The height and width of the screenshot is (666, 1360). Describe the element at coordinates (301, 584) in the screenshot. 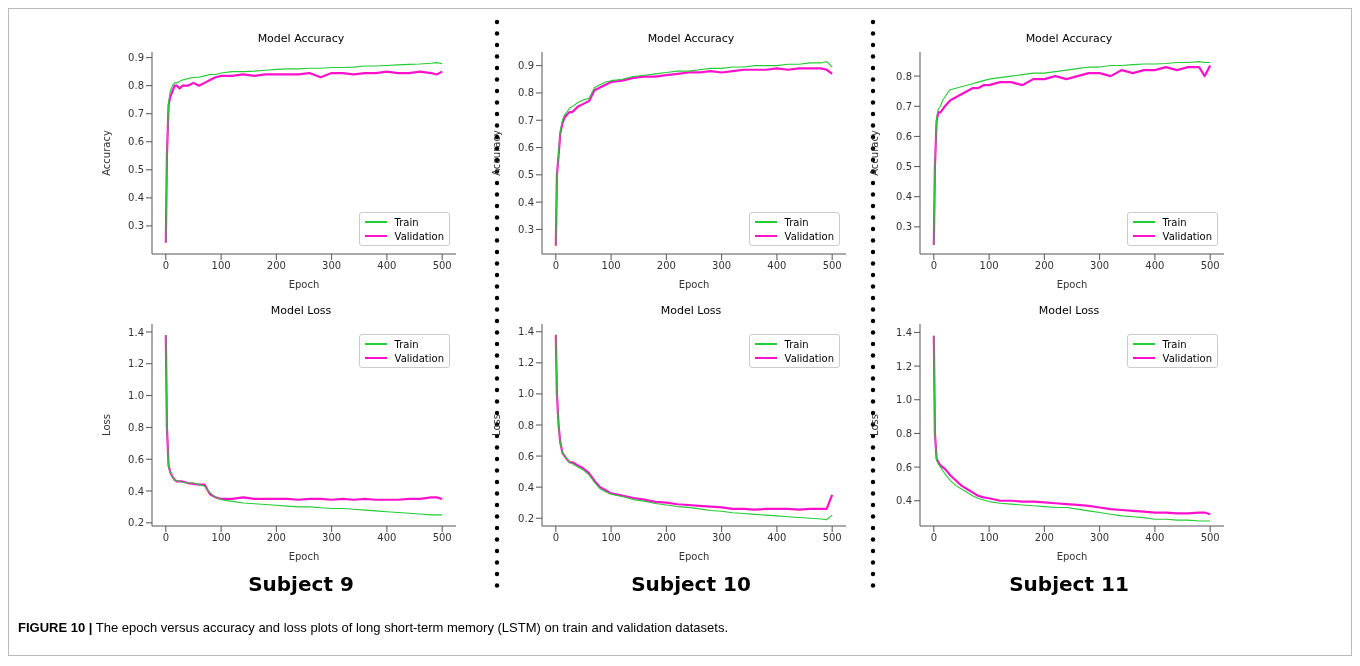

I see `text: Subject 9` at that location.